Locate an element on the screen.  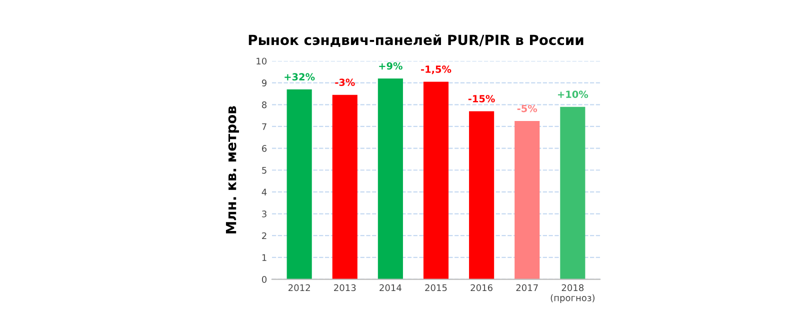
y-tick-label: 0 is located at coordinates (264, 279).